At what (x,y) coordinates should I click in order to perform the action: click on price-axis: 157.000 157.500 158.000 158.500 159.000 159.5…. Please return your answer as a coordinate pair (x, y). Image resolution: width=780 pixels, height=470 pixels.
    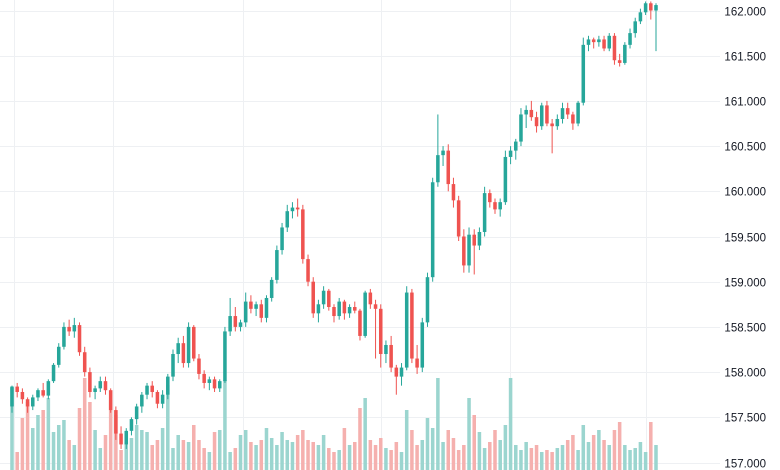
    Looking at the image, I should click on (745, 238).